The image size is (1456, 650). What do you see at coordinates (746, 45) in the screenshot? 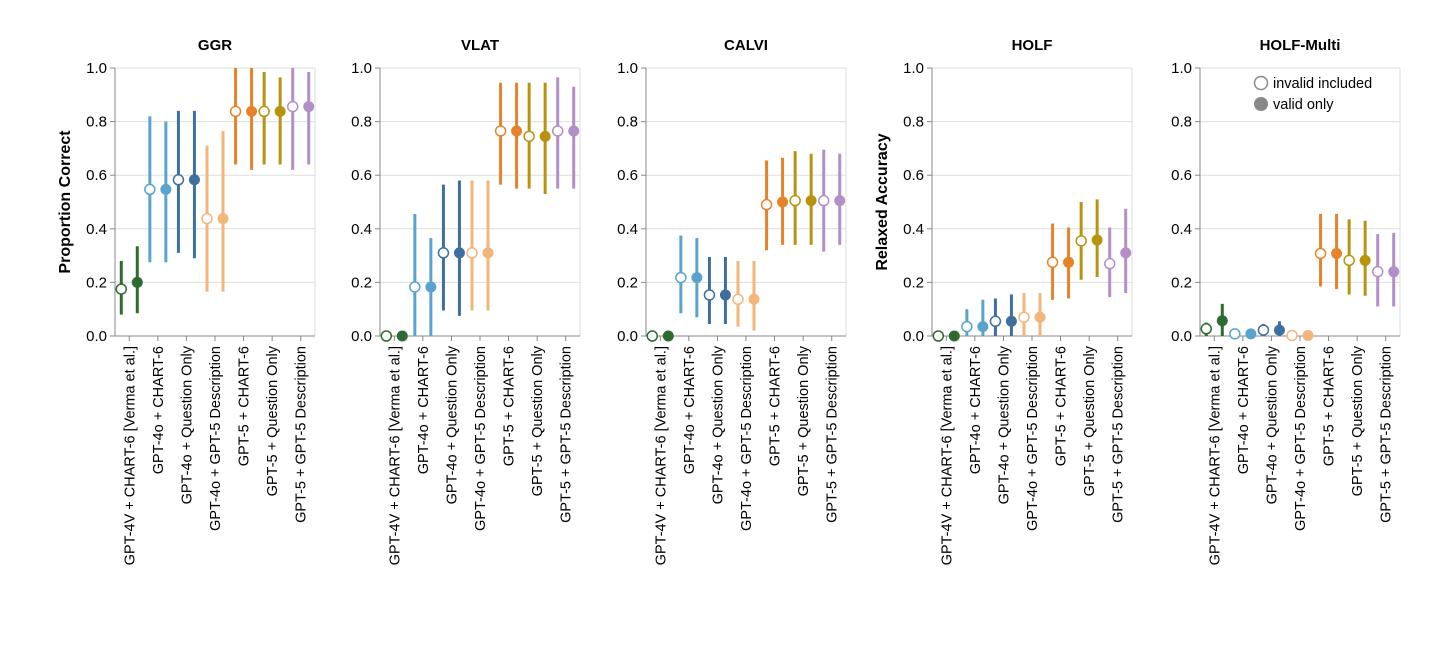
I see `panel-title: CALVI` at bounding box center [746, 45].